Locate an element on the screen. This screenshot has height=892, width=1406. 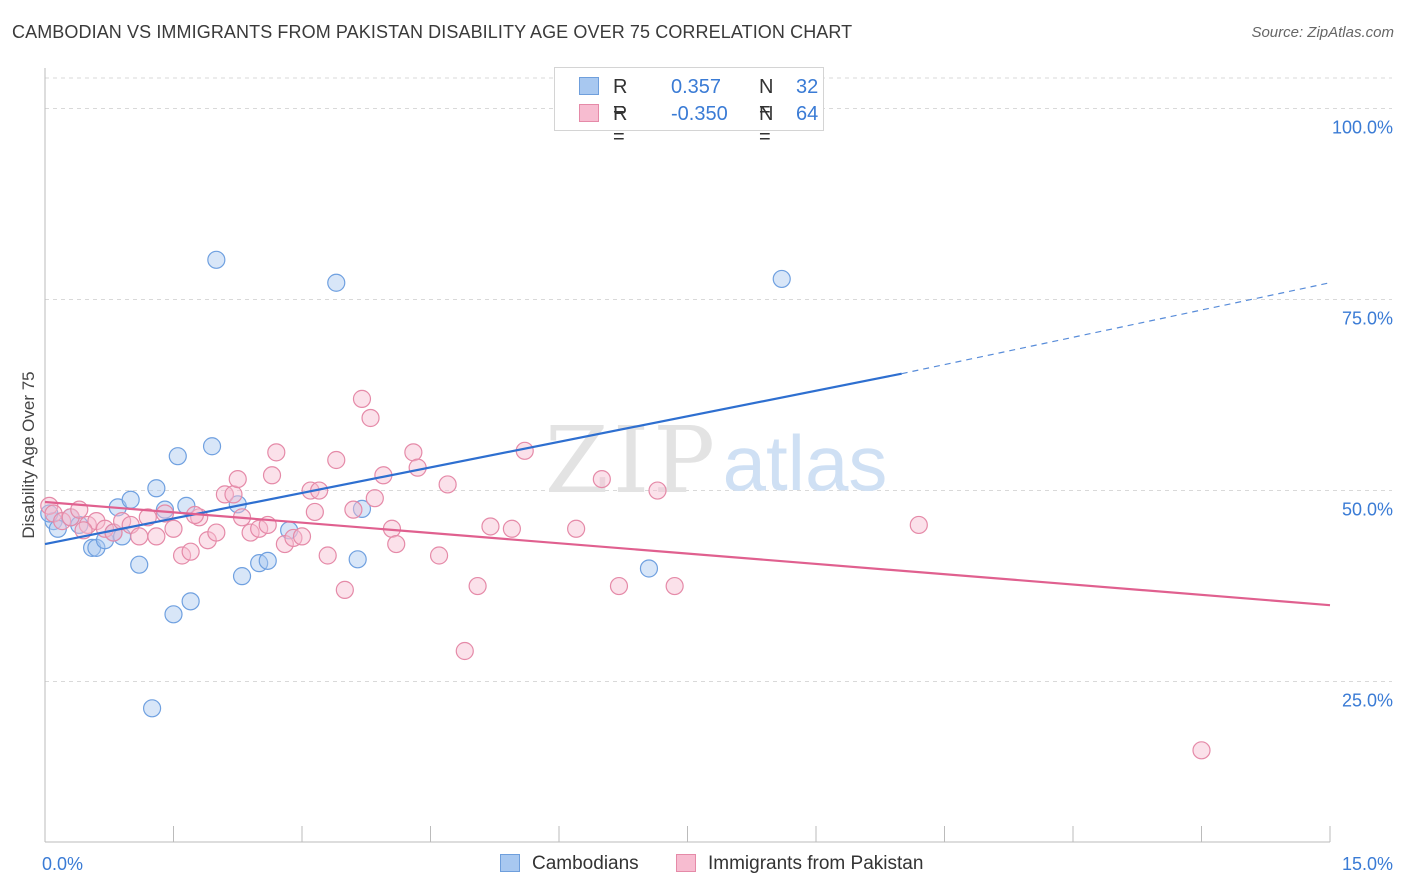
source-label: Source: ZipAtlas.com is located at coordinates (1322, 32).